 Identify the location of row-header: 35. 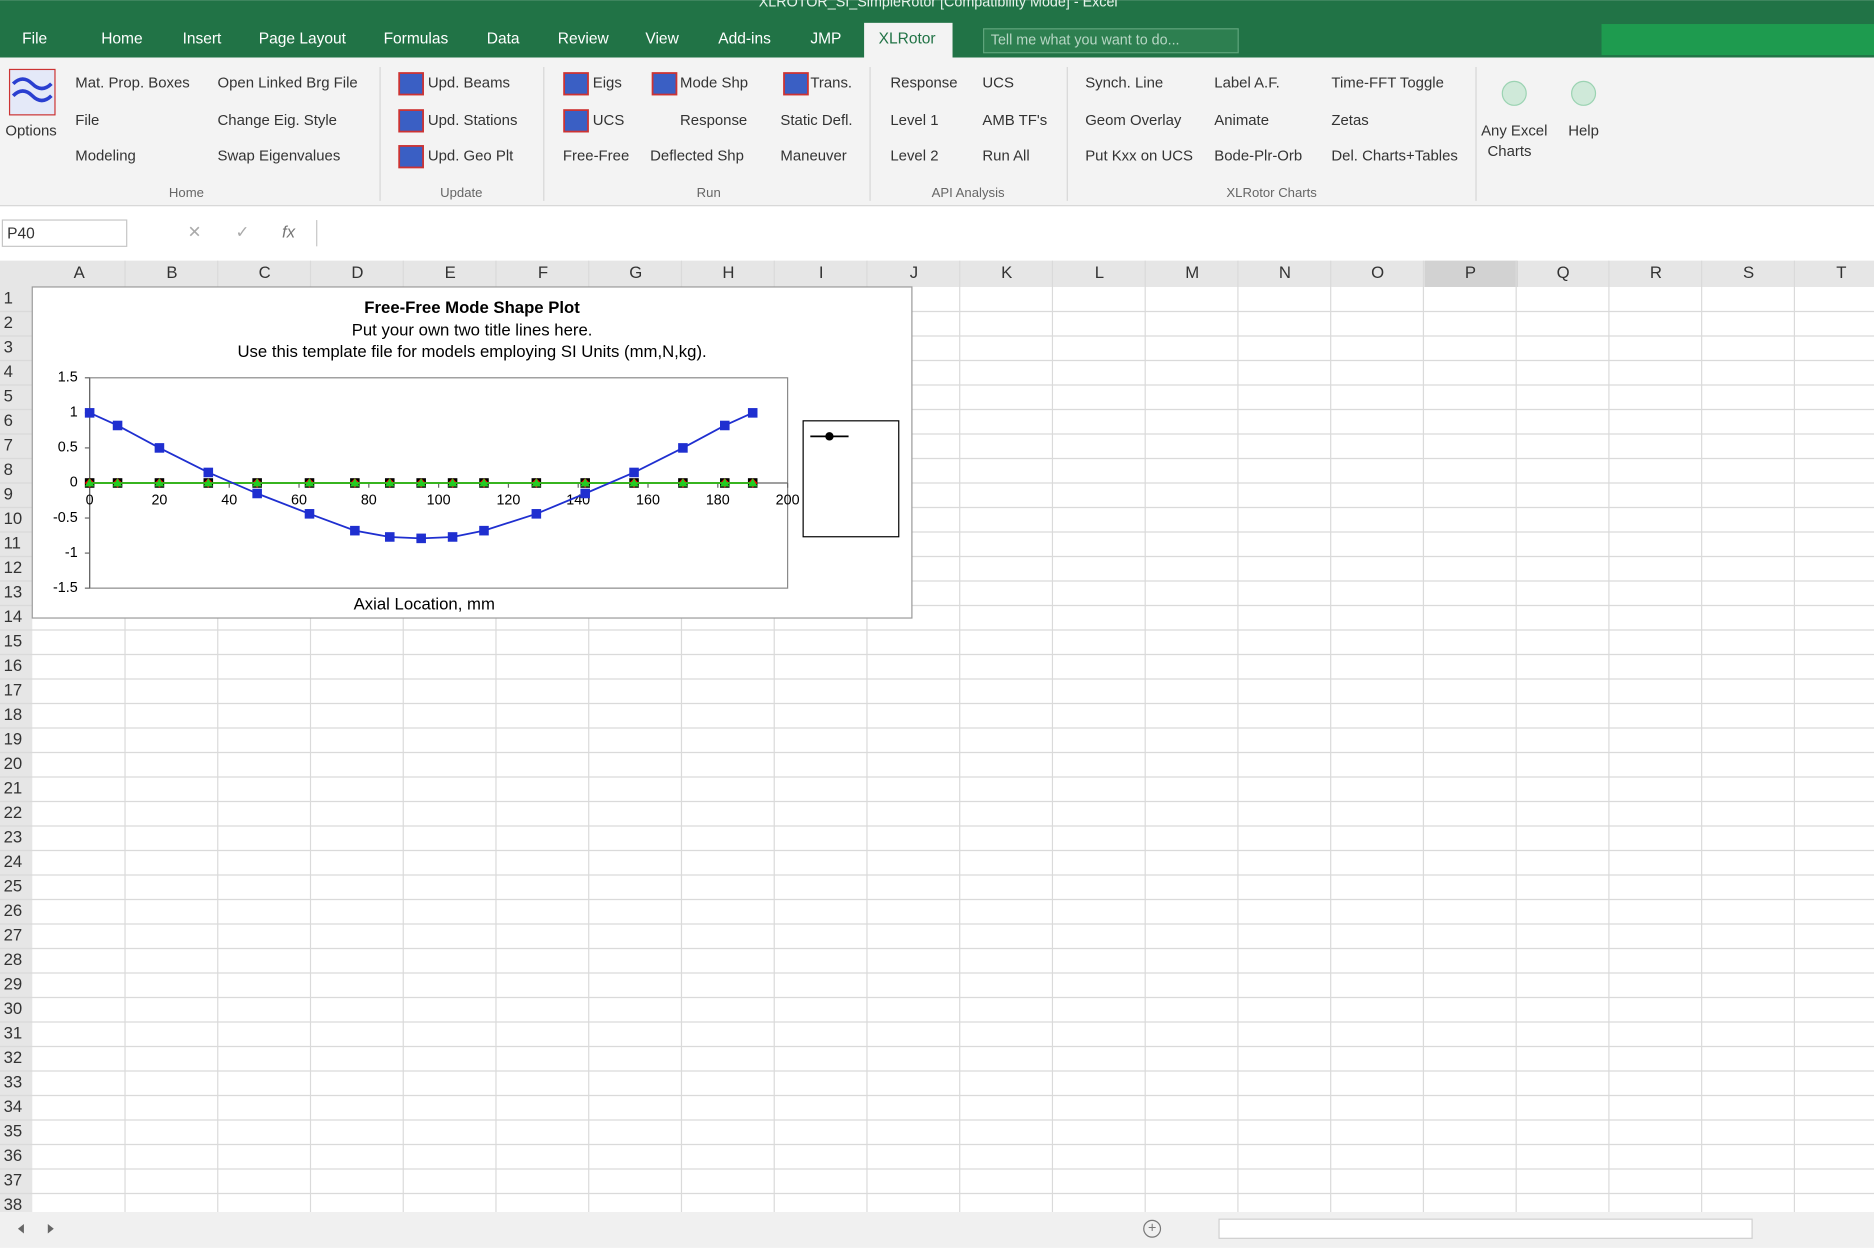
(13, 1131).